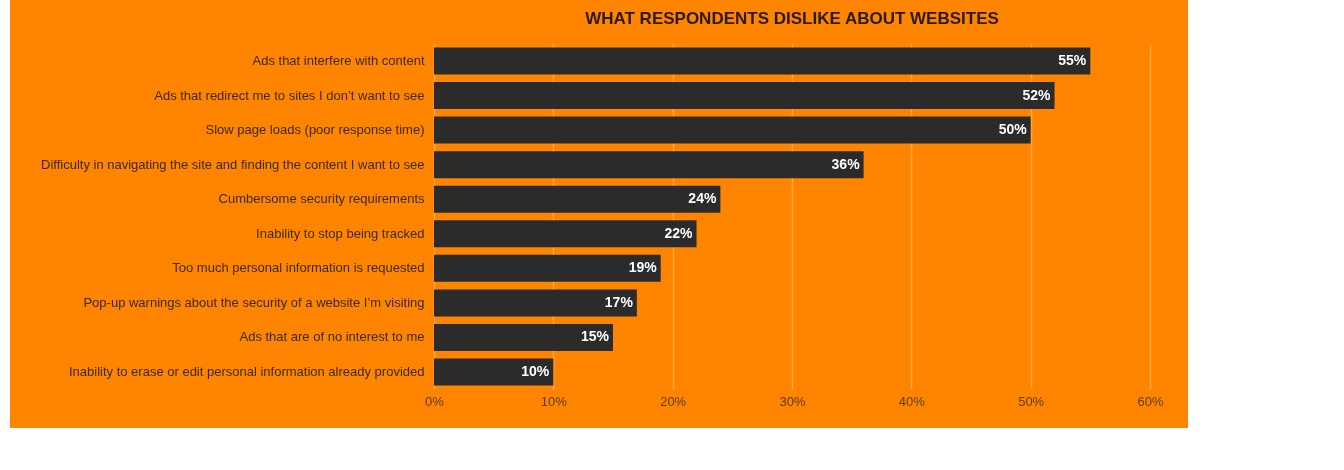  What do you see at coordinates (702, 198) in the screenshot?
I see `data-label: 24%` at bounding box center [702, 198].